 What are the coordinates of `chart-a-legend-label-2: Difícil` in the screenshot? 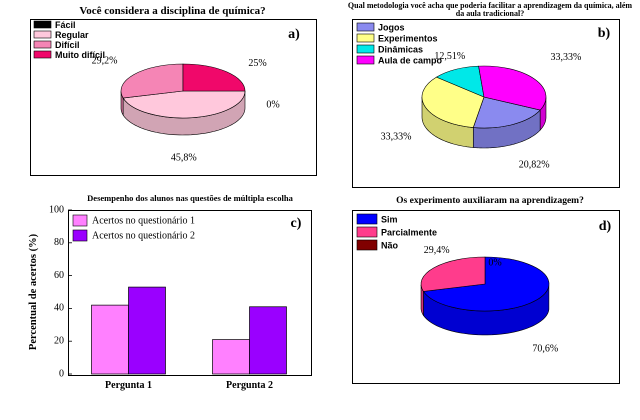 It's located at (67, 45).